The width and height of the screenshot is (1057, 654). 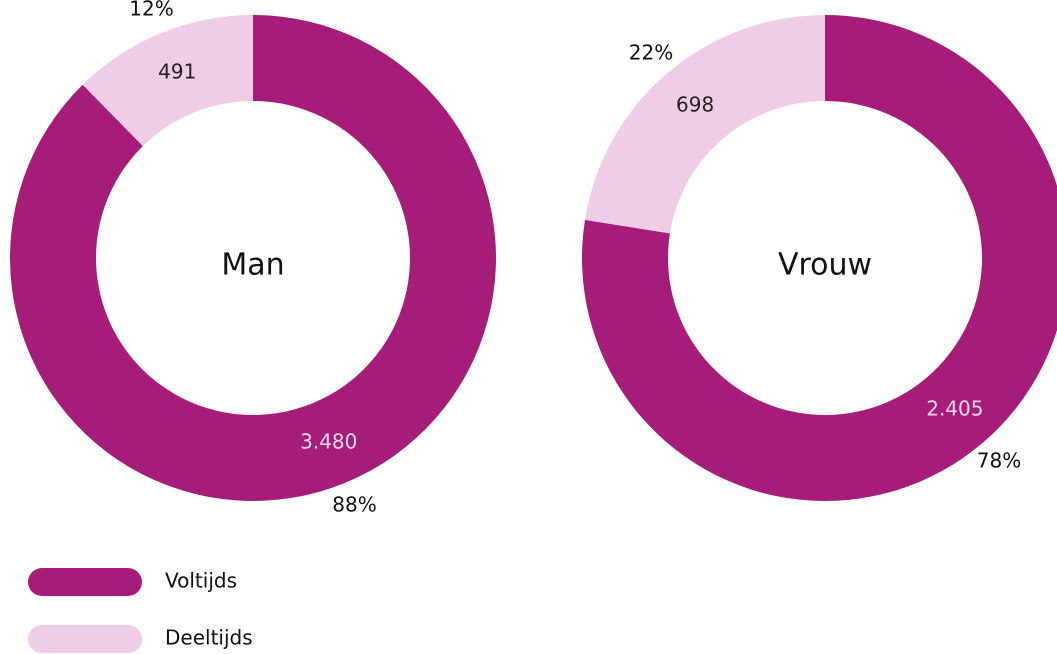 I want to click on percentage-label: 78%, so click(x=999, y=460).